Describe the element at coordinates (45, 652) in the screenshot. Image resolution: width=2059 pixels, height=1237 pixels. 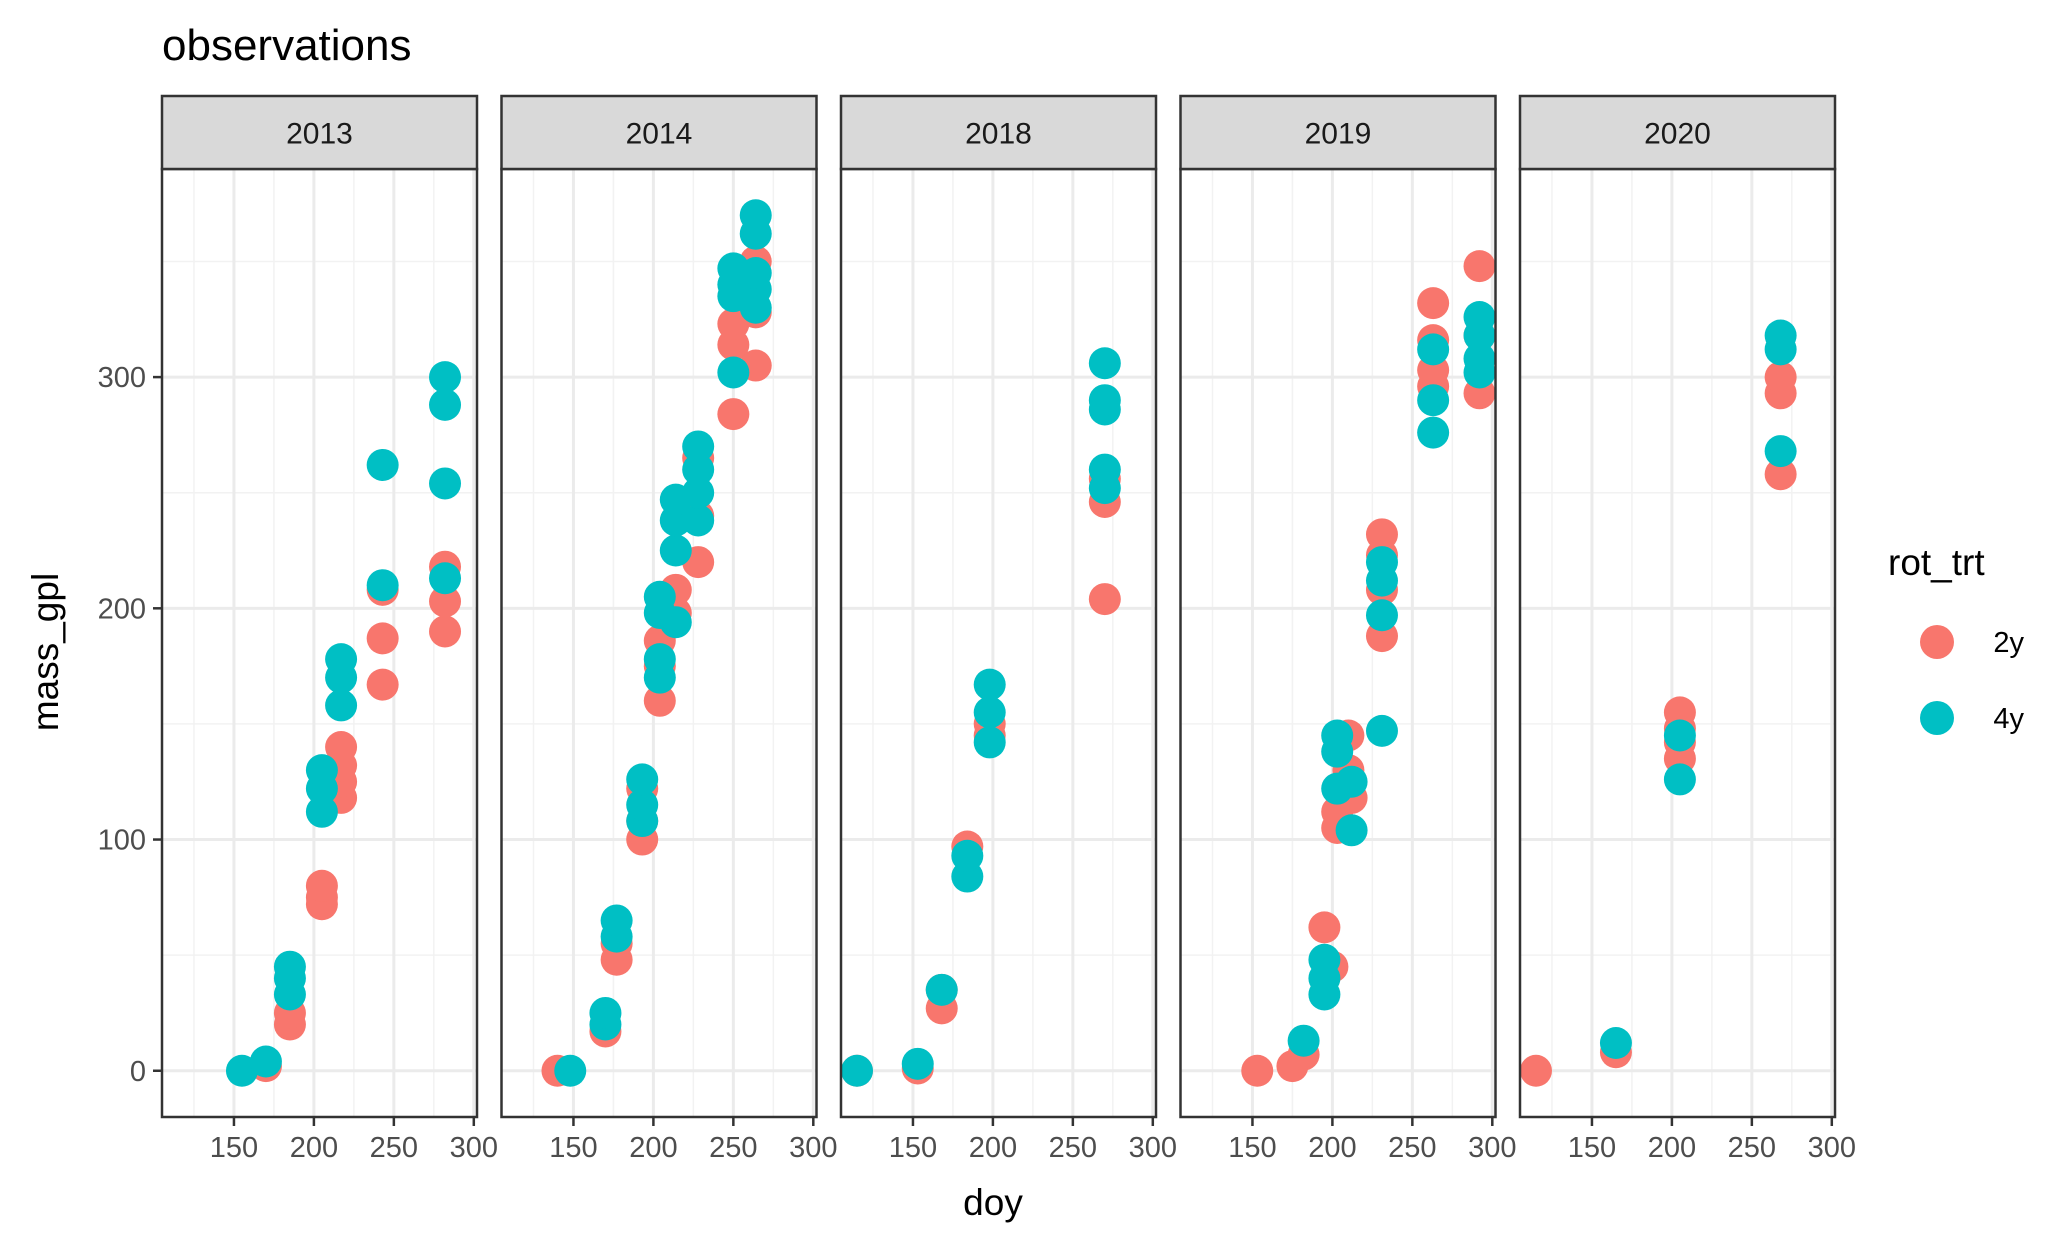
I see `y-axis-title: mass_gpl` at that location.